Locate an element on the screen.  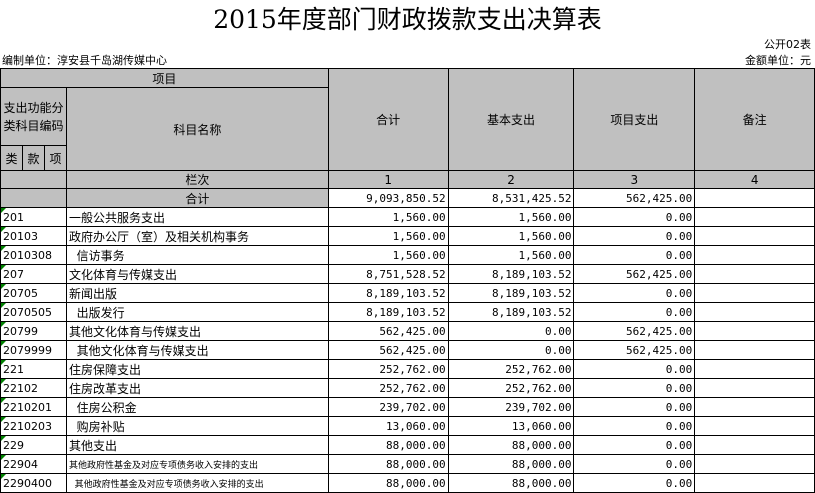
row-code: 20103 is located at coordinates (34, 236).